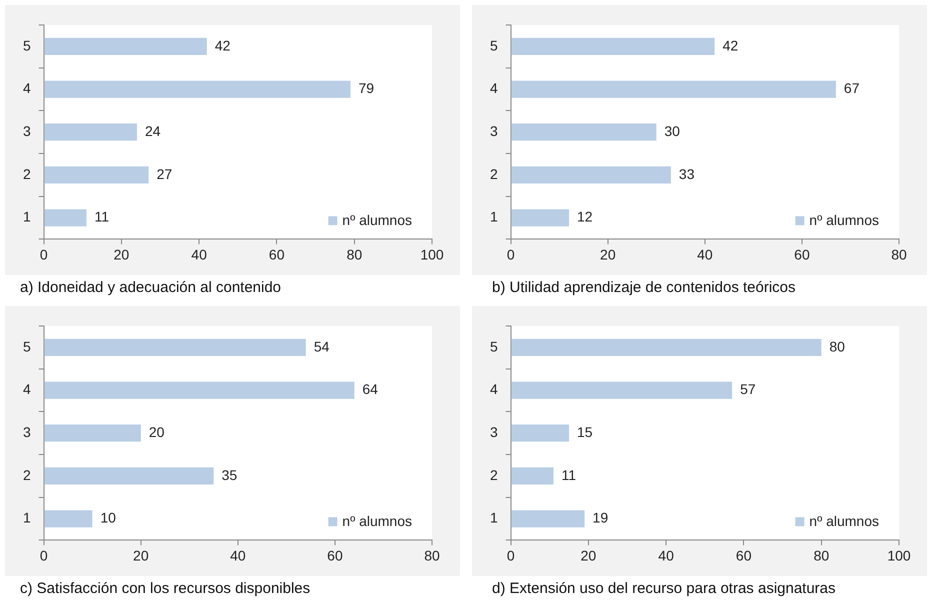 The image size is (928, 612). What do you see at coordinates (152, 130) in the screenshot?
I see `data-label: 24` at bounding box center [152, 130].